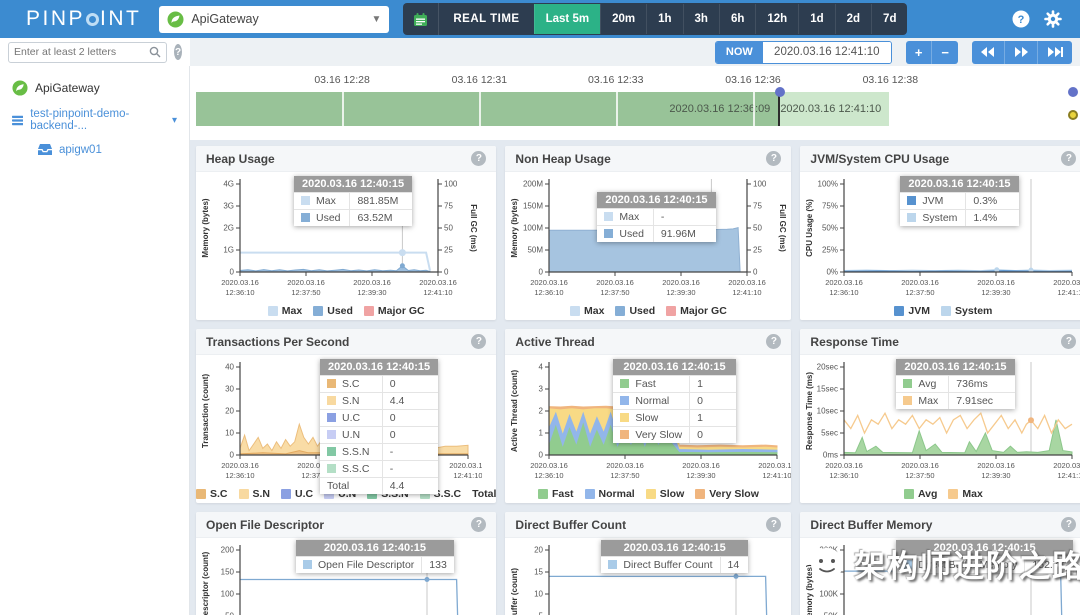 The height and width of the screenshot is (615, 1080). I want to click on legend-item-slow: Slow, so click(664, 494).